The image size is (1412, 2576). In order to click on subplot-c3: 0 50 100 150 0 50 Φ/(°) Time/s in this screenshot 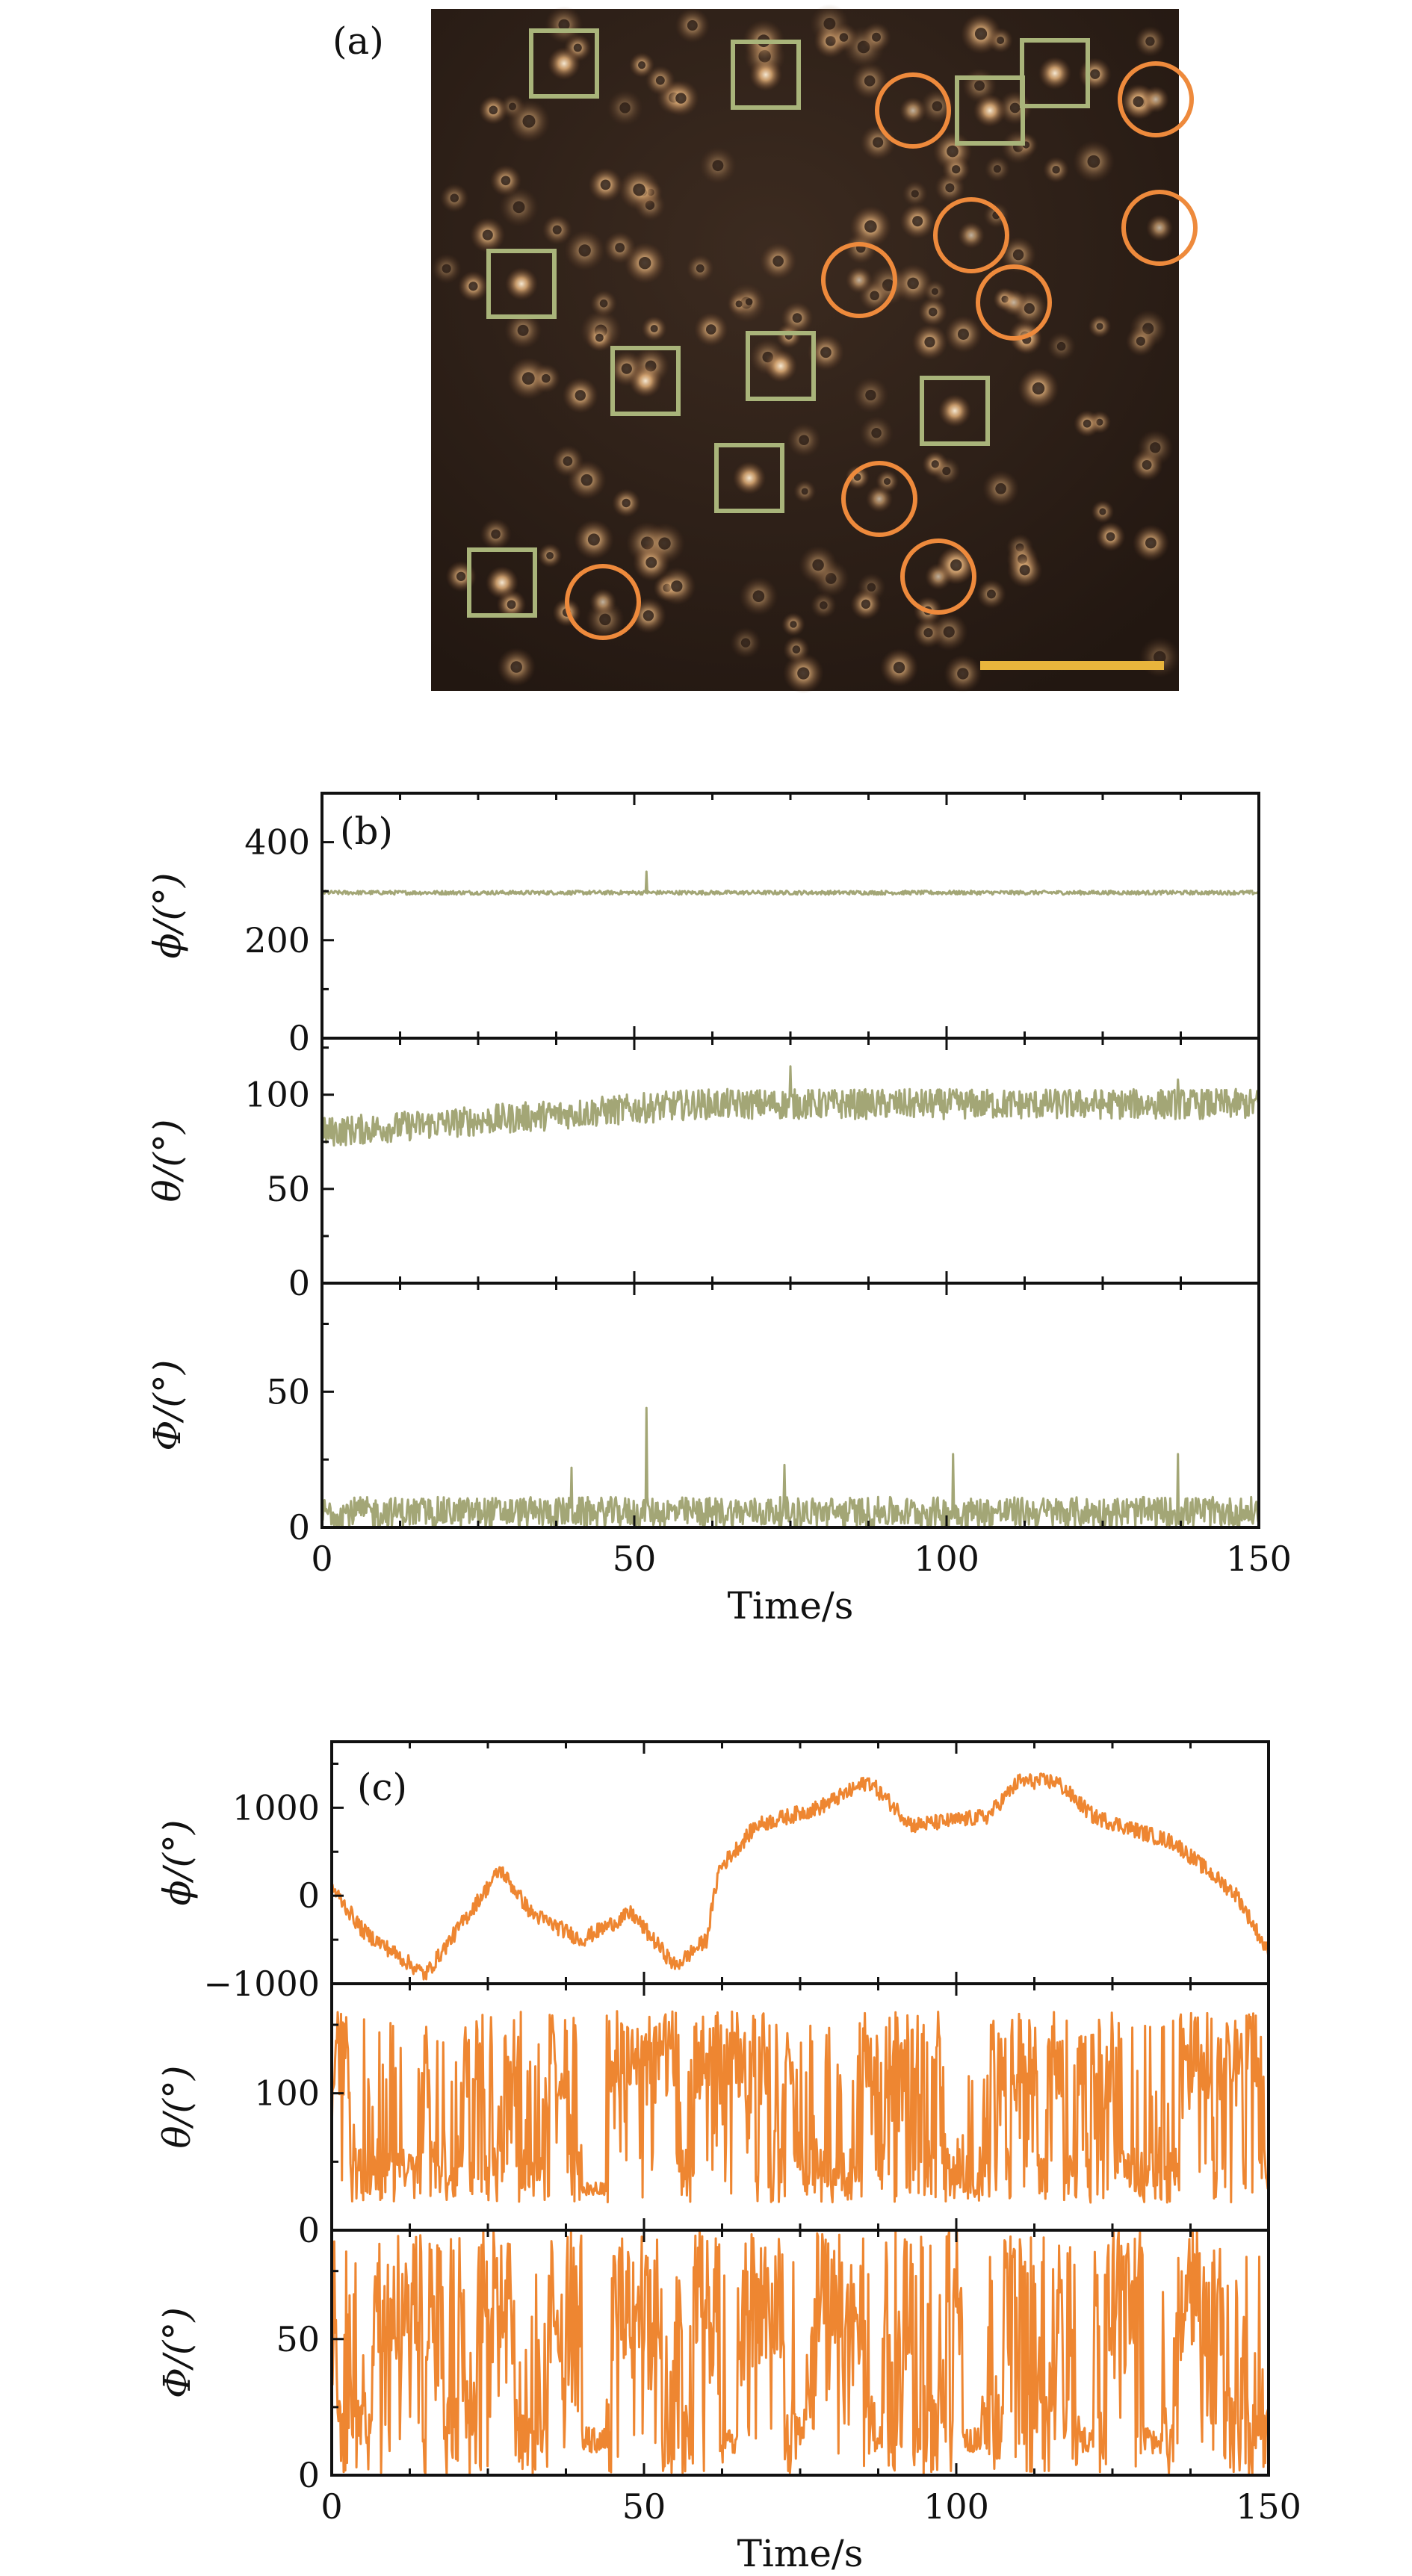, I will do `click(728, 2402)`.